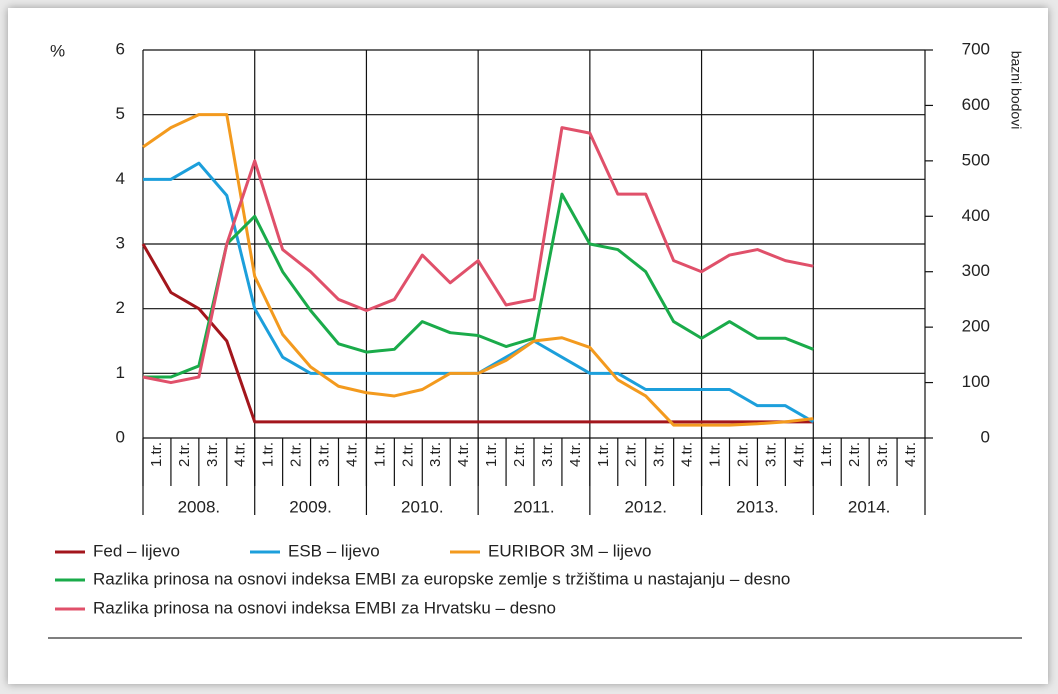 The image size is (1058, 694). Describe the element at coordinates (57, 50) in the screenshot. I see `y-axis-label: %` at that location.